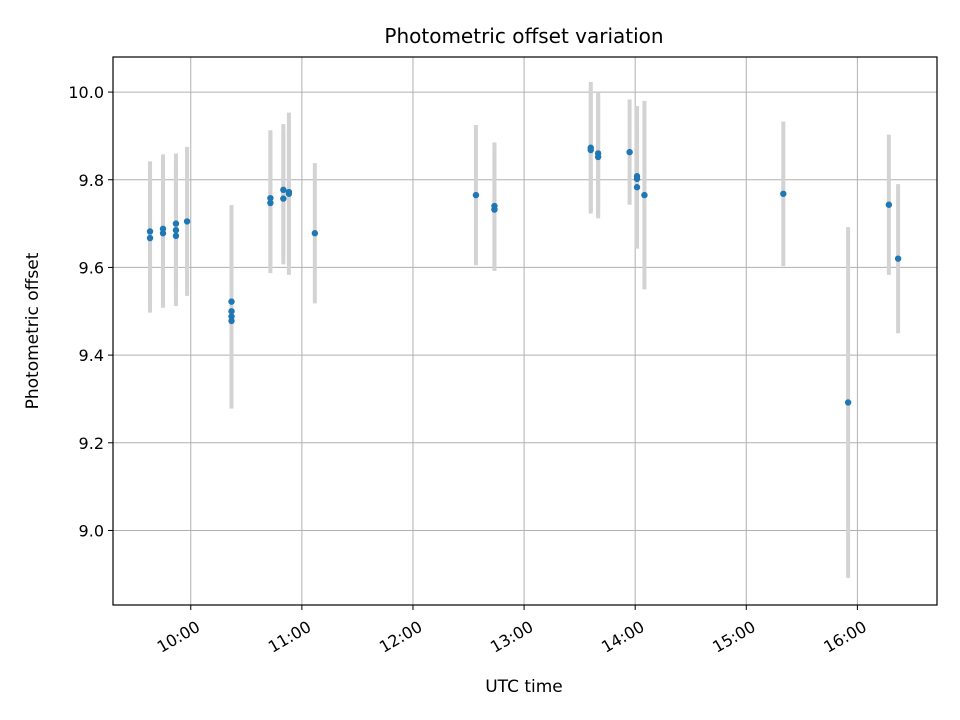 This screenshot has height=720, width=960. I want to click on y-axis-label: Photometric offset, so click(33, 330).